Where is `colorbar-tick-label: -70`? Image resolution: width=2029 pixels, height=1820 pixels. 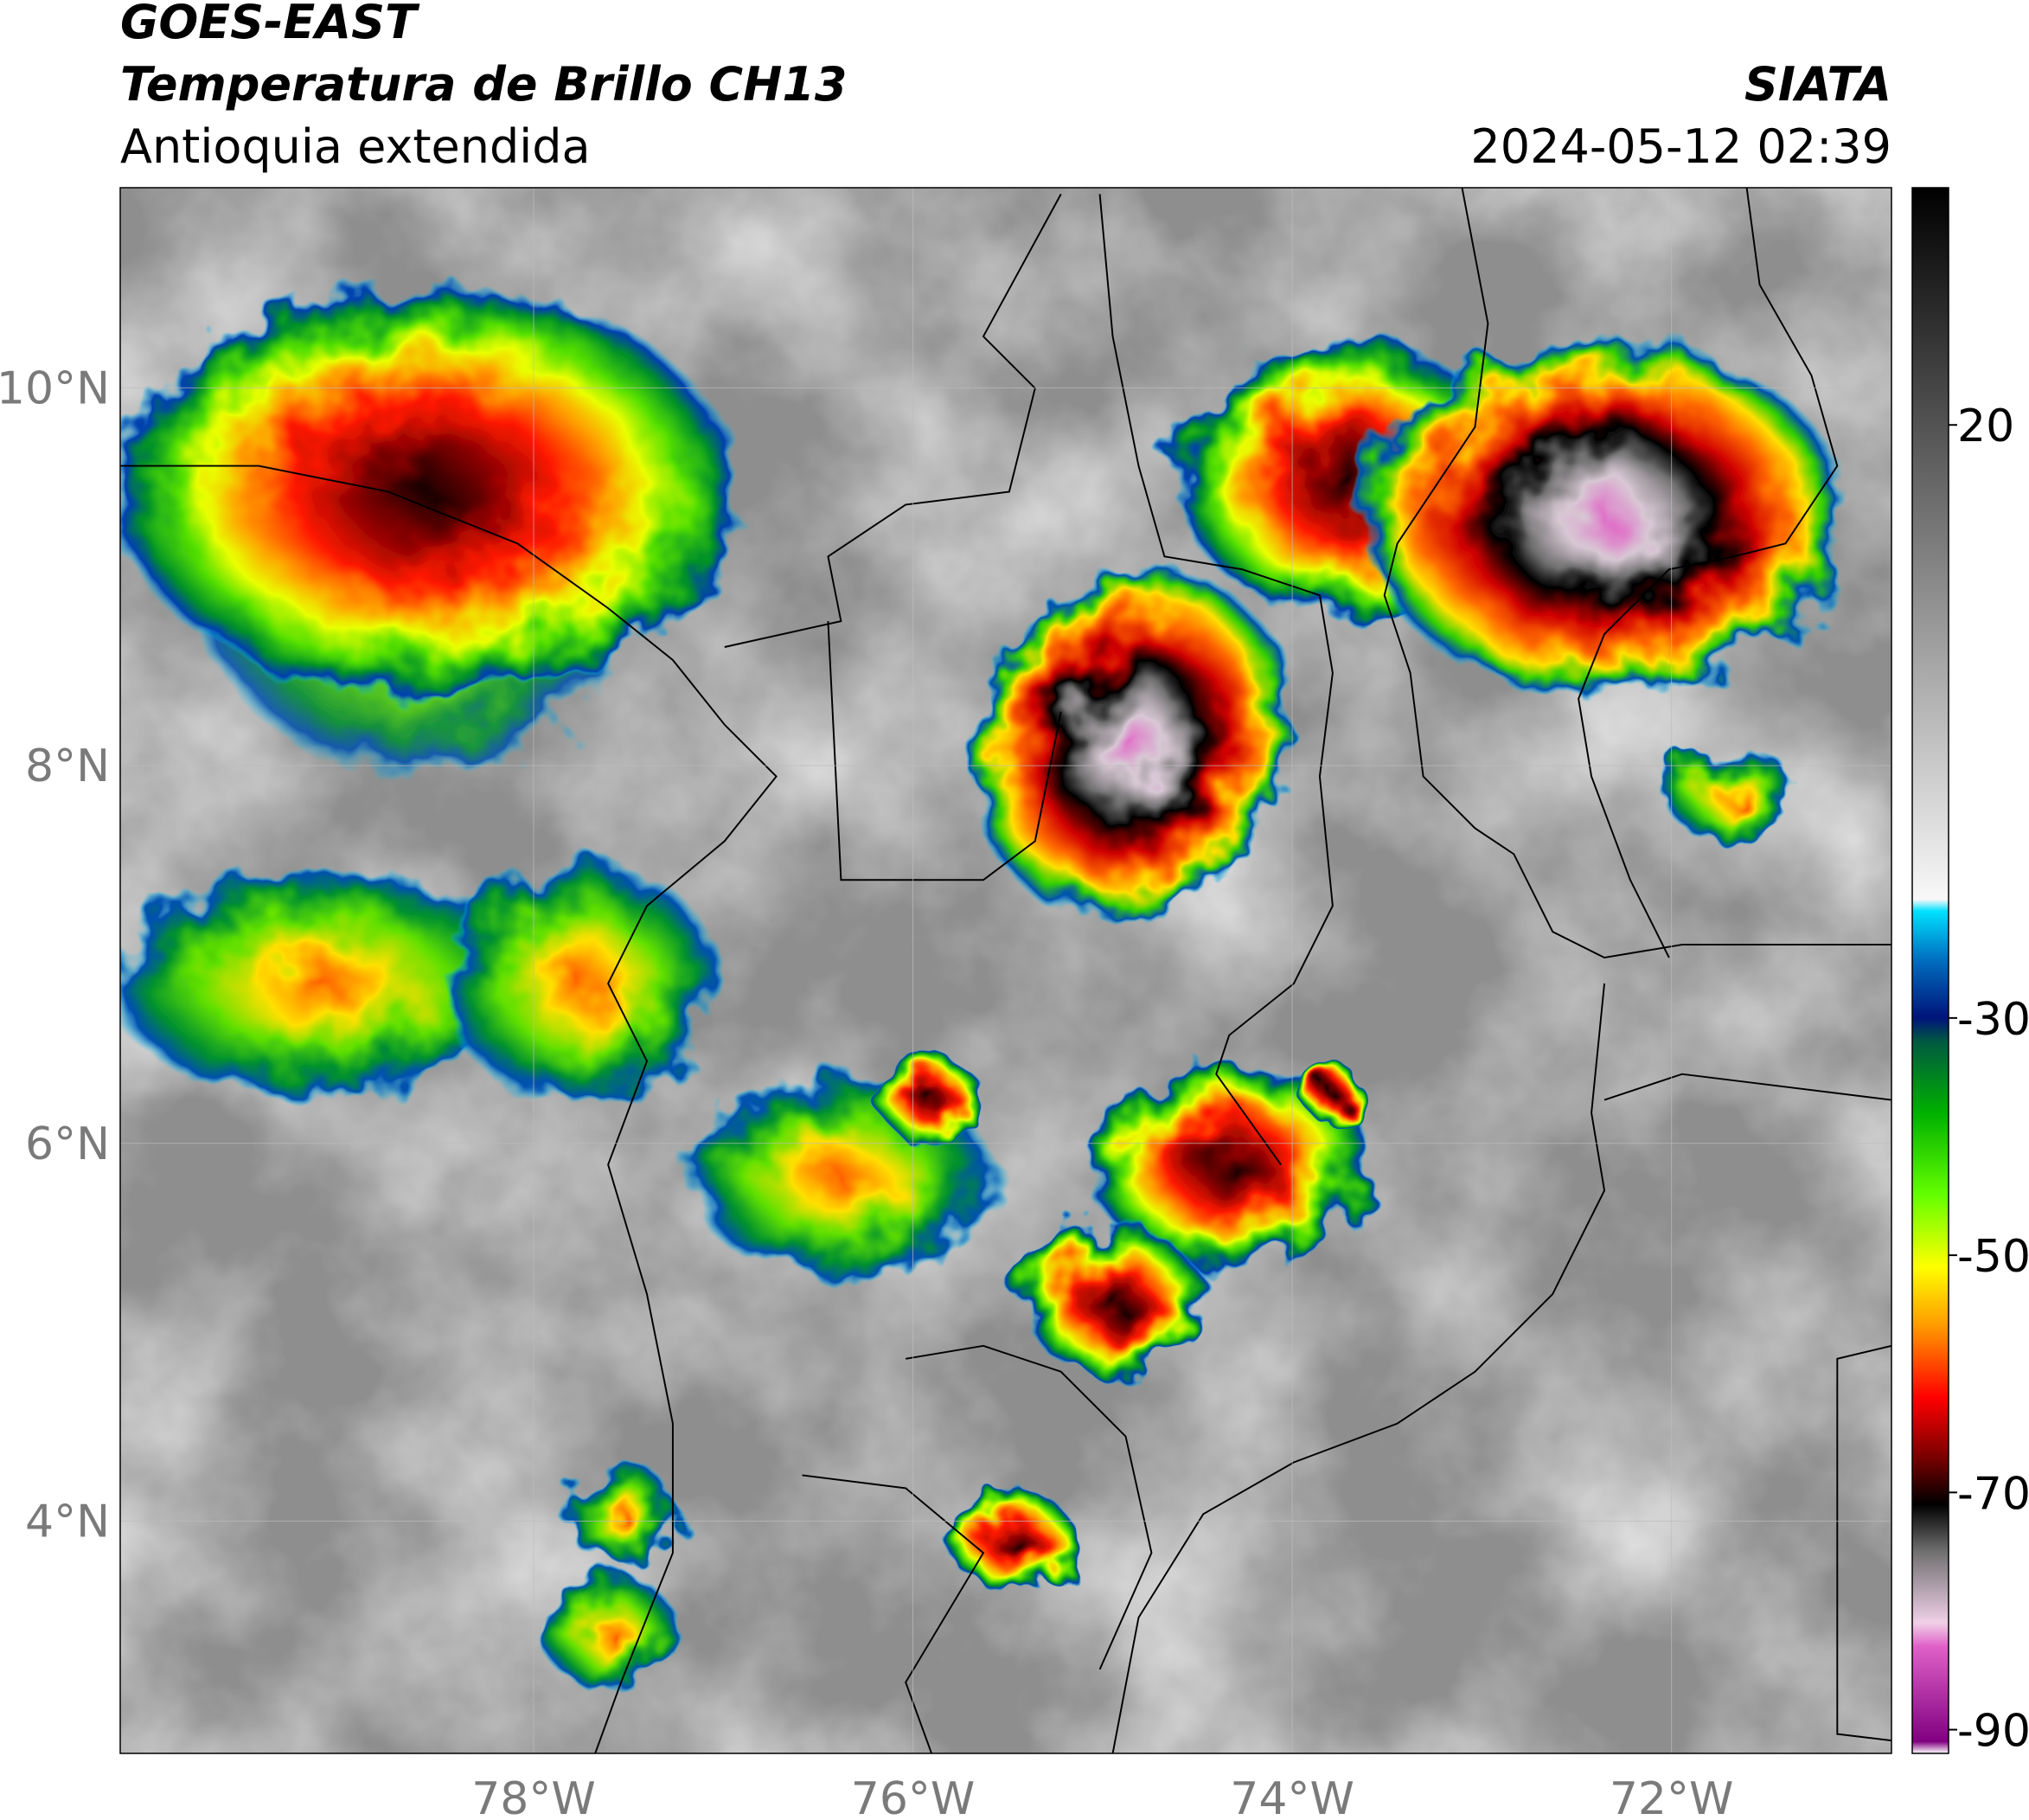 colorbar-tick-label: -70 is located at coordinates (1993, 1494).